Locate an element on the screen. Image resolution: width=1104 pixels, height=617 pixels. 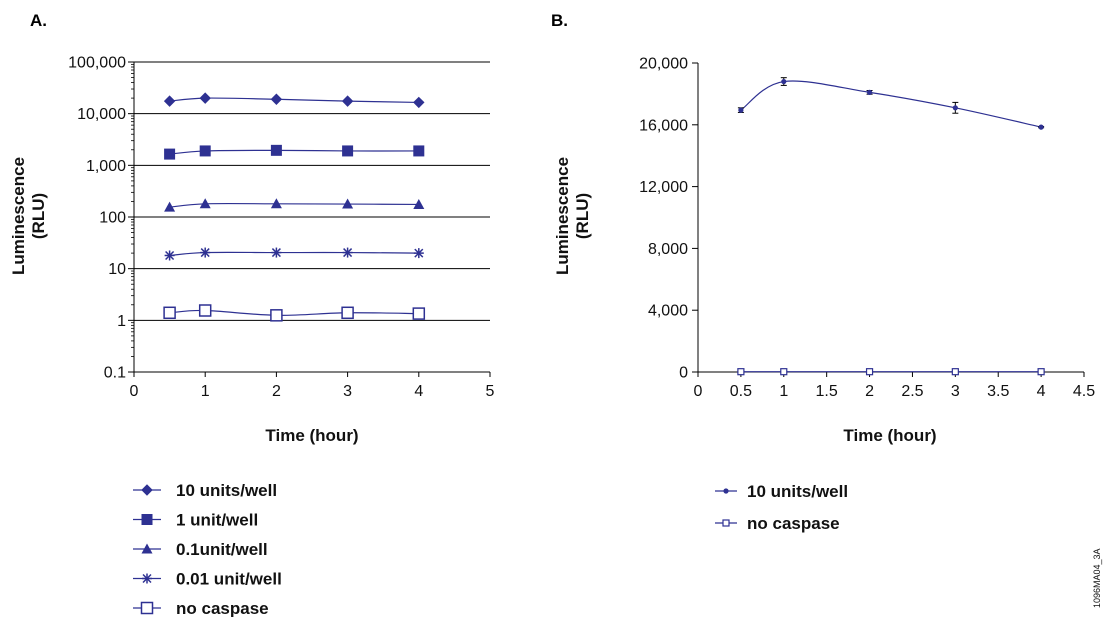
panel-a-x-axis-title: Time (hour) is located at coordinates (311, 435).